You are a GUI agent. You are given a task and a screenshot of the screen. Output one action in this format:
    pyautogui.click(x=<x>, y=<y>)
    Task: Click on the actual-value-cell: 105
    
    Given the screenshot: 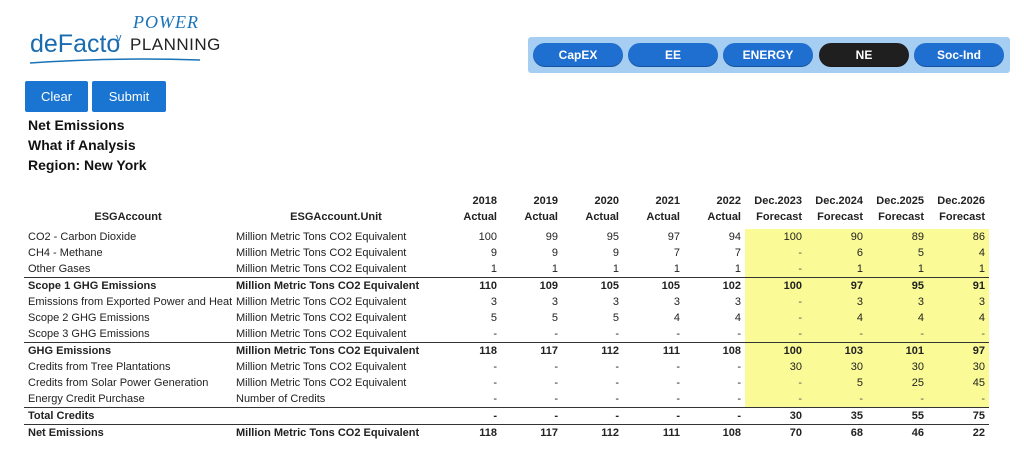 What is the action you would take?
    pyautogui.click(x=592, y=285)
    